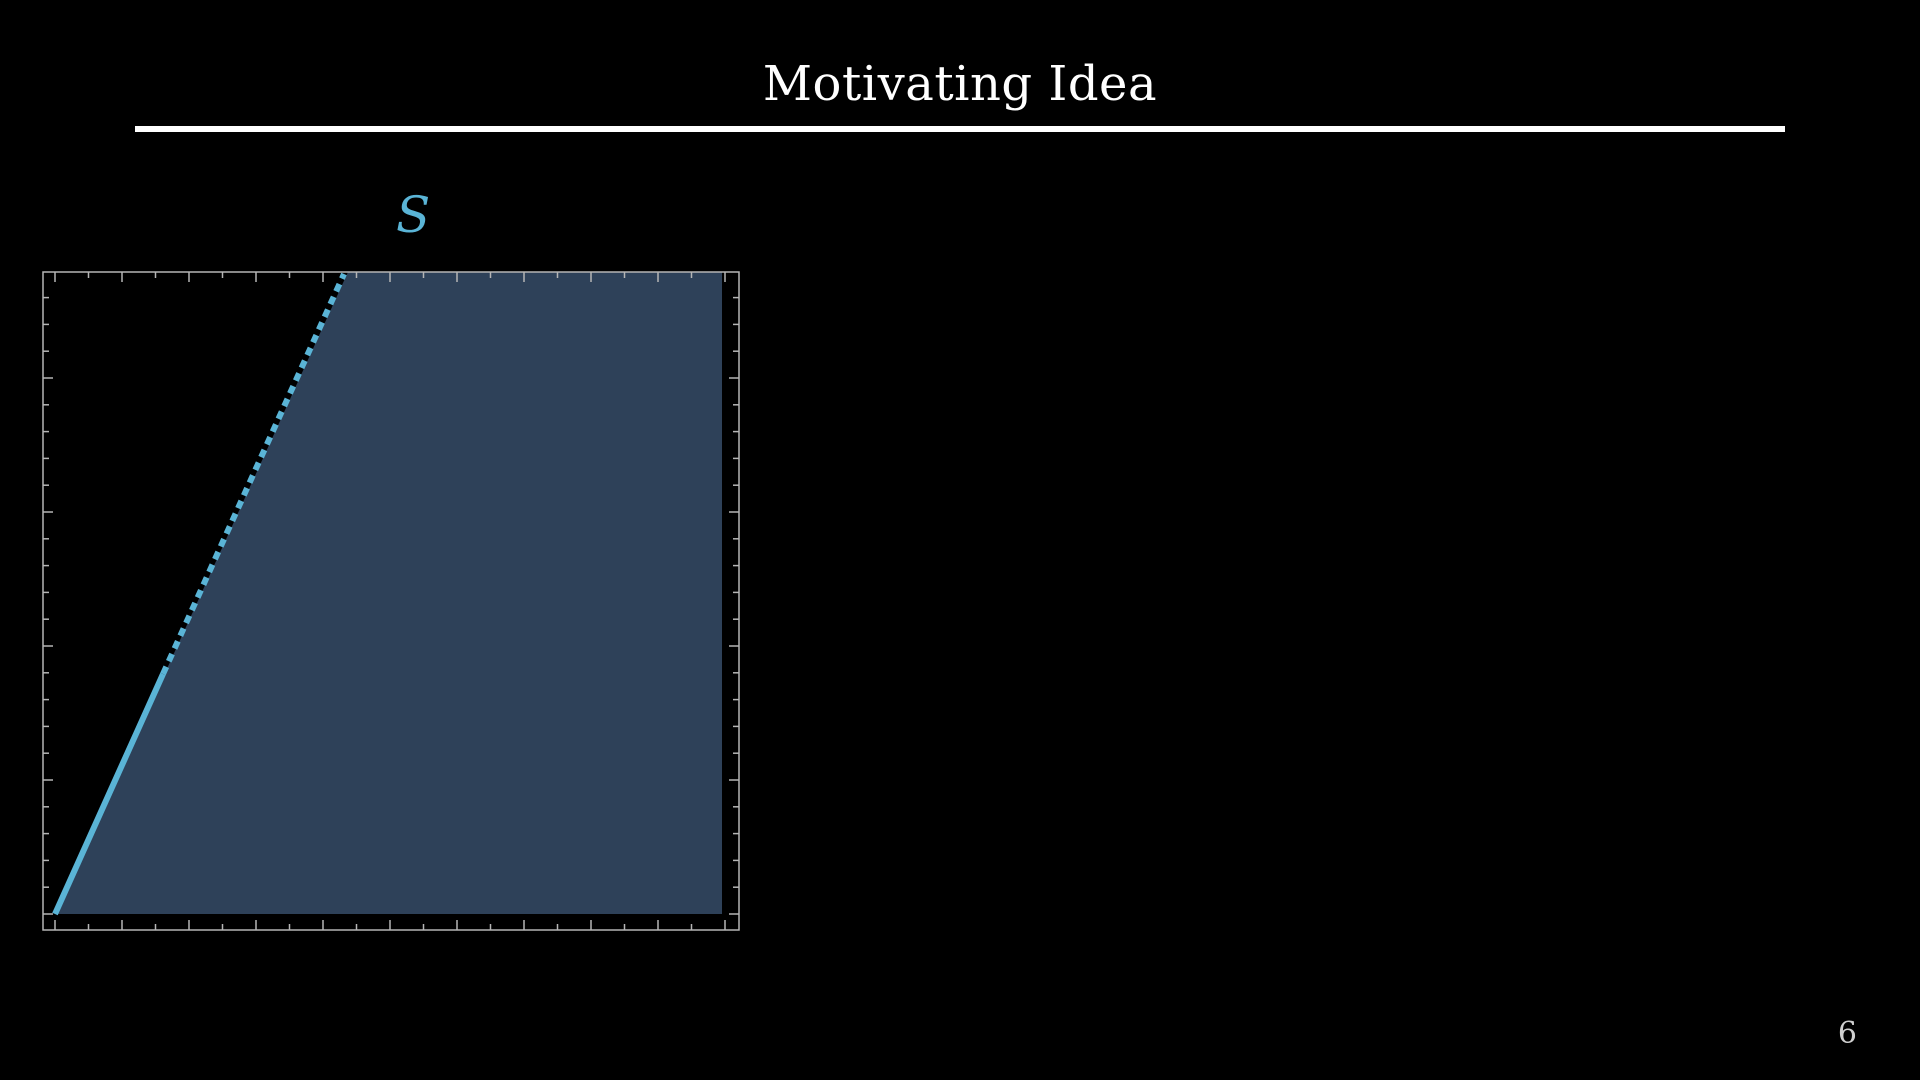  I want to click on solid-boundary-line, so click(109, 794).